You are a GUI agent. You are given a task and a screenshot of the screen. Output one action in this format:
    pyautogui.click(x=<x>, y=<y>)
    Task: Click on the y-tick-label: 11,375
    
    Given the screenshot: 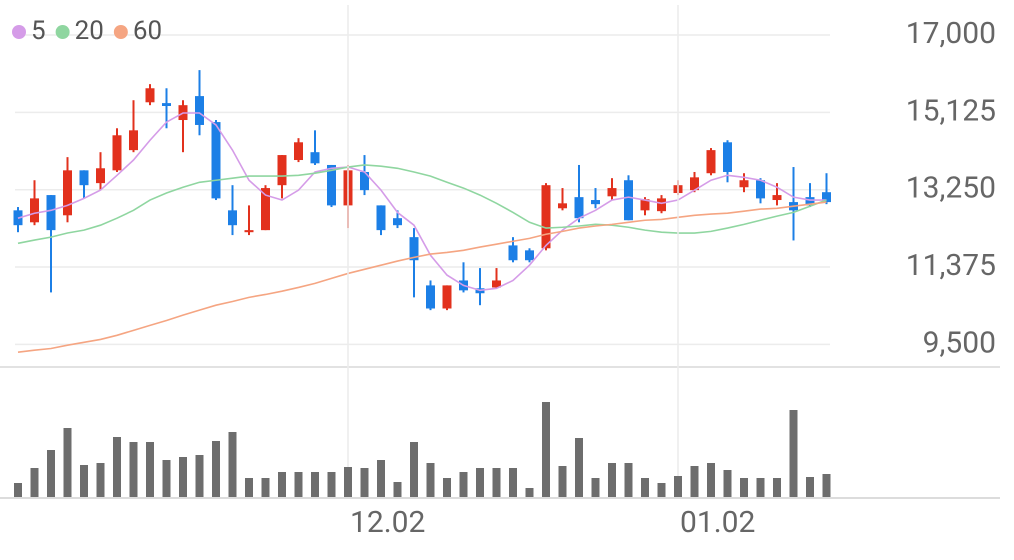 What is the action you would take?
    pyautogui.click(x=951, y=265)
    